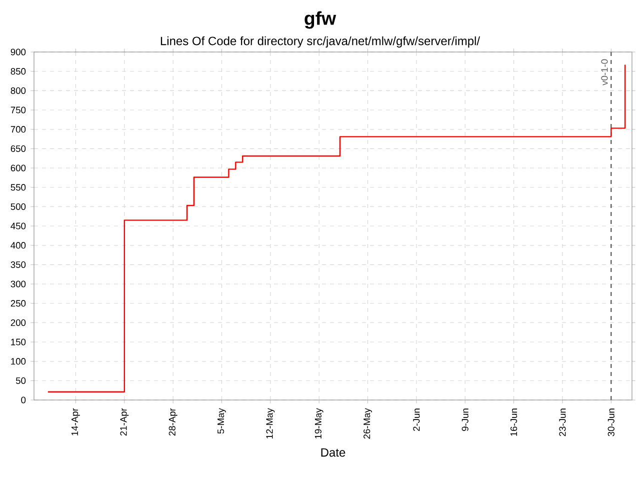  I want to click on y-tick-label: 100, so click(18, 361).